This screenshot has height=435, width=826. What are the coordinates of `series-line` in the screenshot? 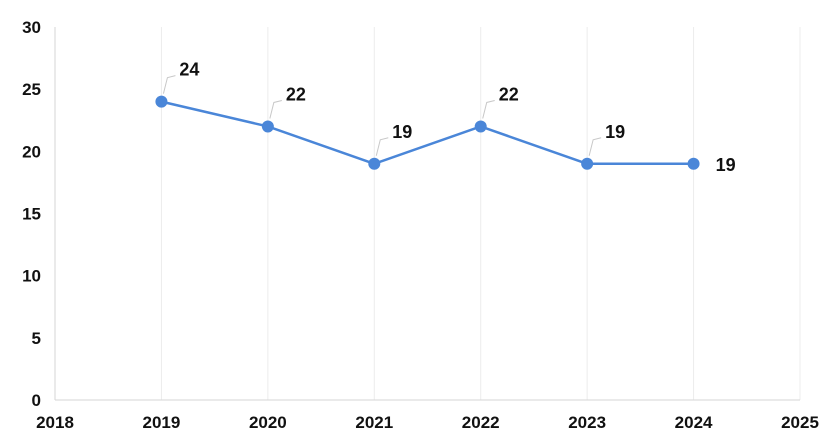 It's located at (427, 133).